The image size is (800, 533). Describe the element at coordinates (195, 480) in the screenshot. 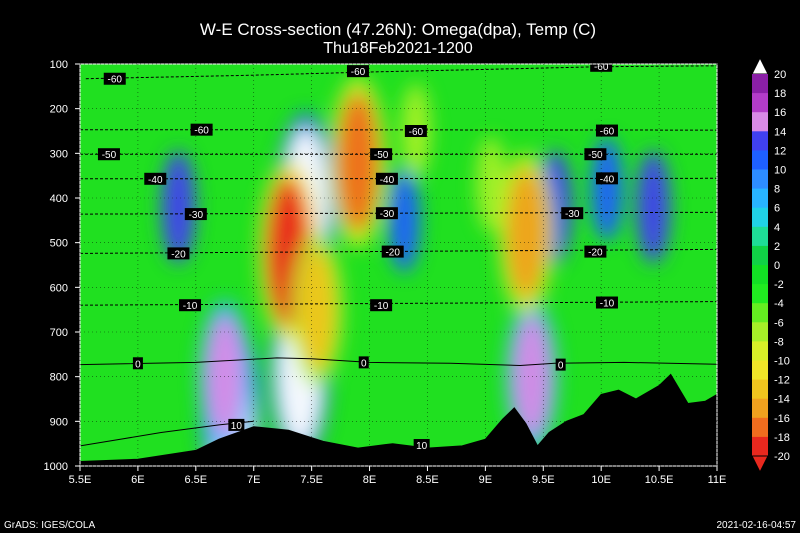

I see `x-tick-label-2: 6.5E` at that location.